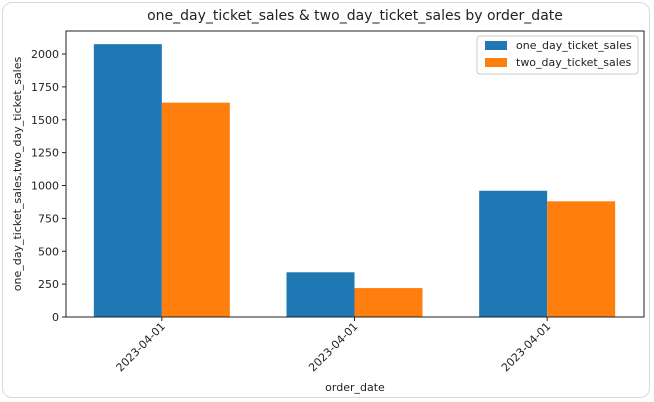 The height and width of the screenshot is (402, 654). What do you see at coordinates (45, 186) in the screenshot?
I see `y-tick-label-4: 1000` at bounding box center [45, 186].